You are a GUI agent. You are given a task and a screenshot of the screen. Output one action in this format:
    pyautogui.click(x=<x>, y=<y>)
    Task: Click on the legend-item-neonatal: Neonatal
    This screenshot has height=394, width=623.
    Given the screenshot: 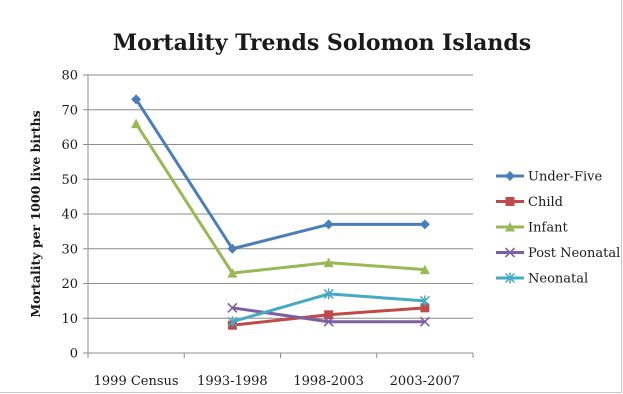 What is the action you would take?
    pyautogui.click(x=542, y=279)
    